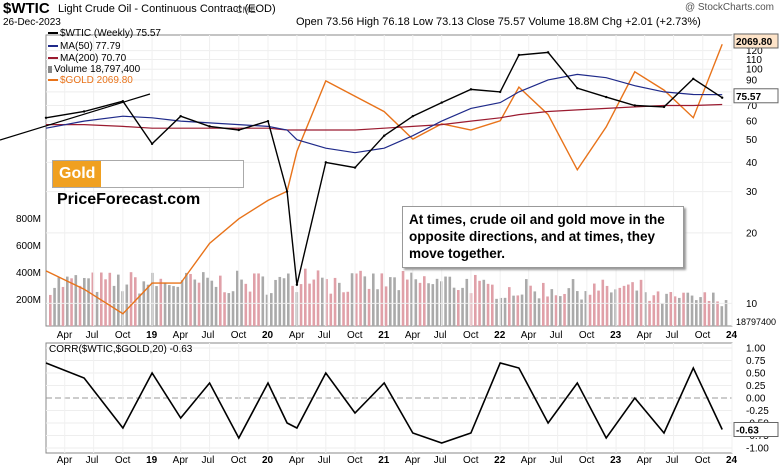 This screenshot has width=780, height=465. What do you see at coordinates (757, 449) in the screenshot?
I see `corr-tick-label: -1.00` at bounding box center [757, 449].